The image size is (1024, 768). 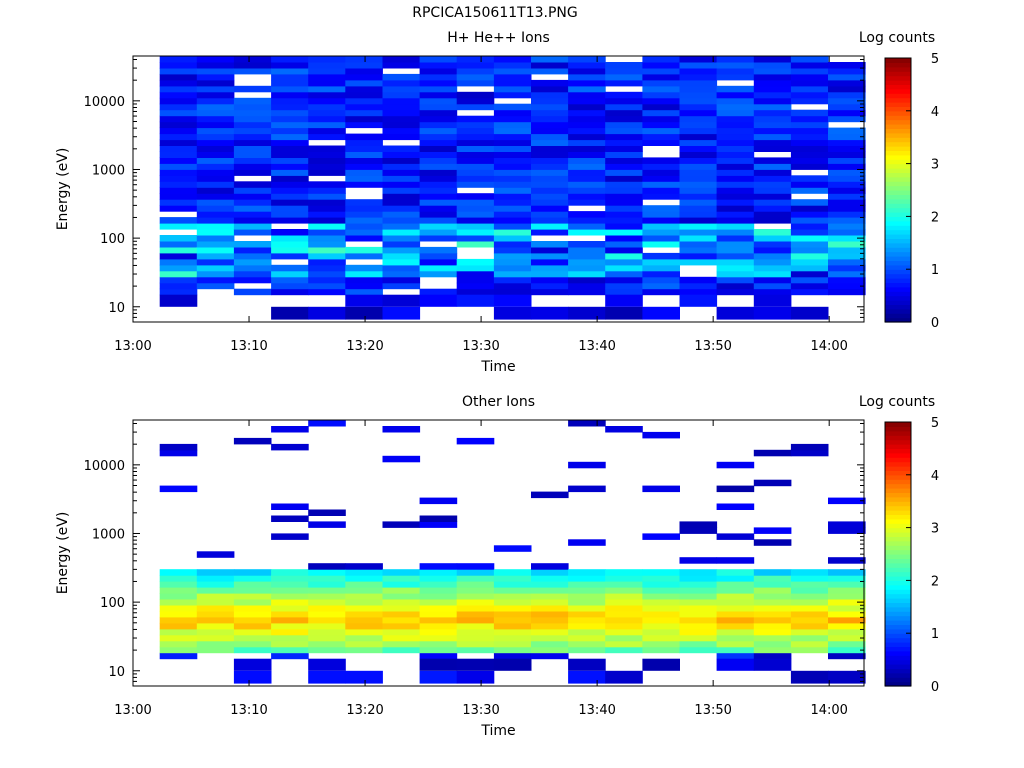 I want to click on x-tick-label: 13:00, so click(x=132, y=346).